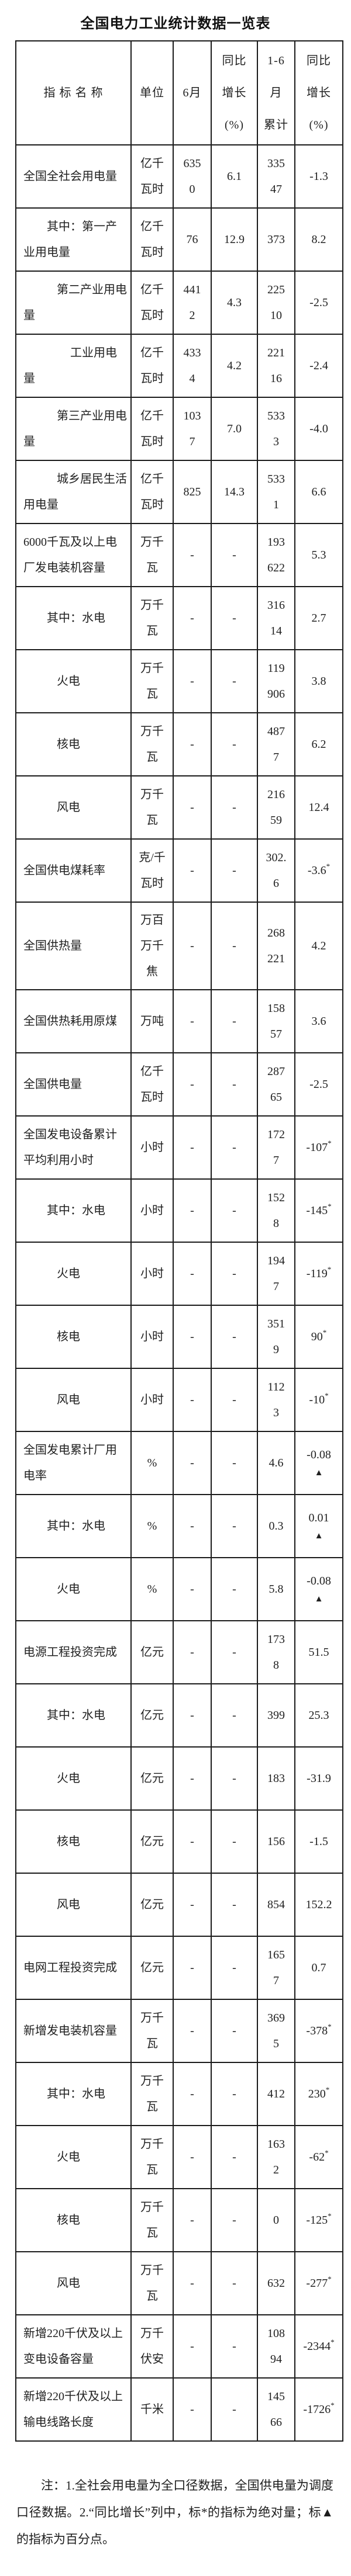 The width and height of the screenshot is (351, 2576). Describe the element at coordinates (179, 1842) in the screenshot. I see `table-row: 核电 亿元 - - 156 -1.5` at that location.